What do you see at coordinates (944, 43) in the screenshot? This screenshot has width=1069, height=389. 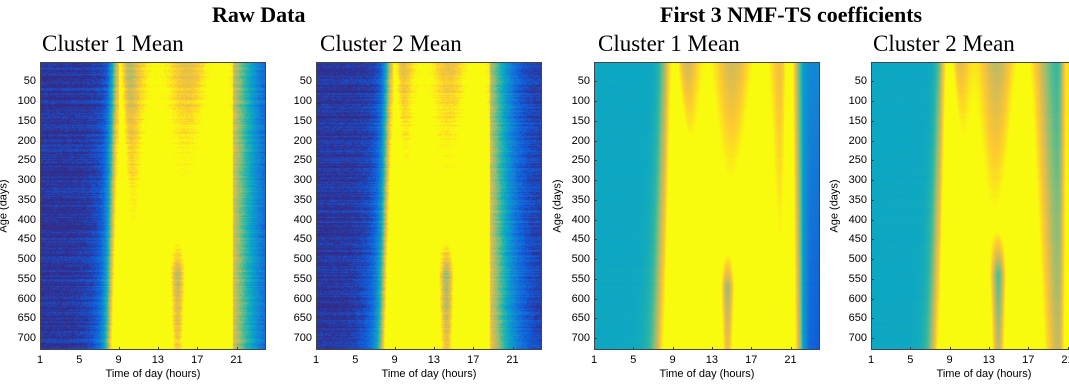 I see `panel-title-4: Cluster 2 Mean` at bounding box center [944, 43].